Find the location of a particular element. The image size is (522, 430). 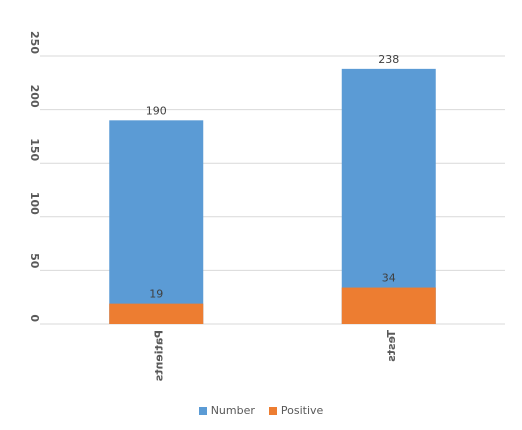

legend-label-positive: Positive is located at coordinates (302, 410).